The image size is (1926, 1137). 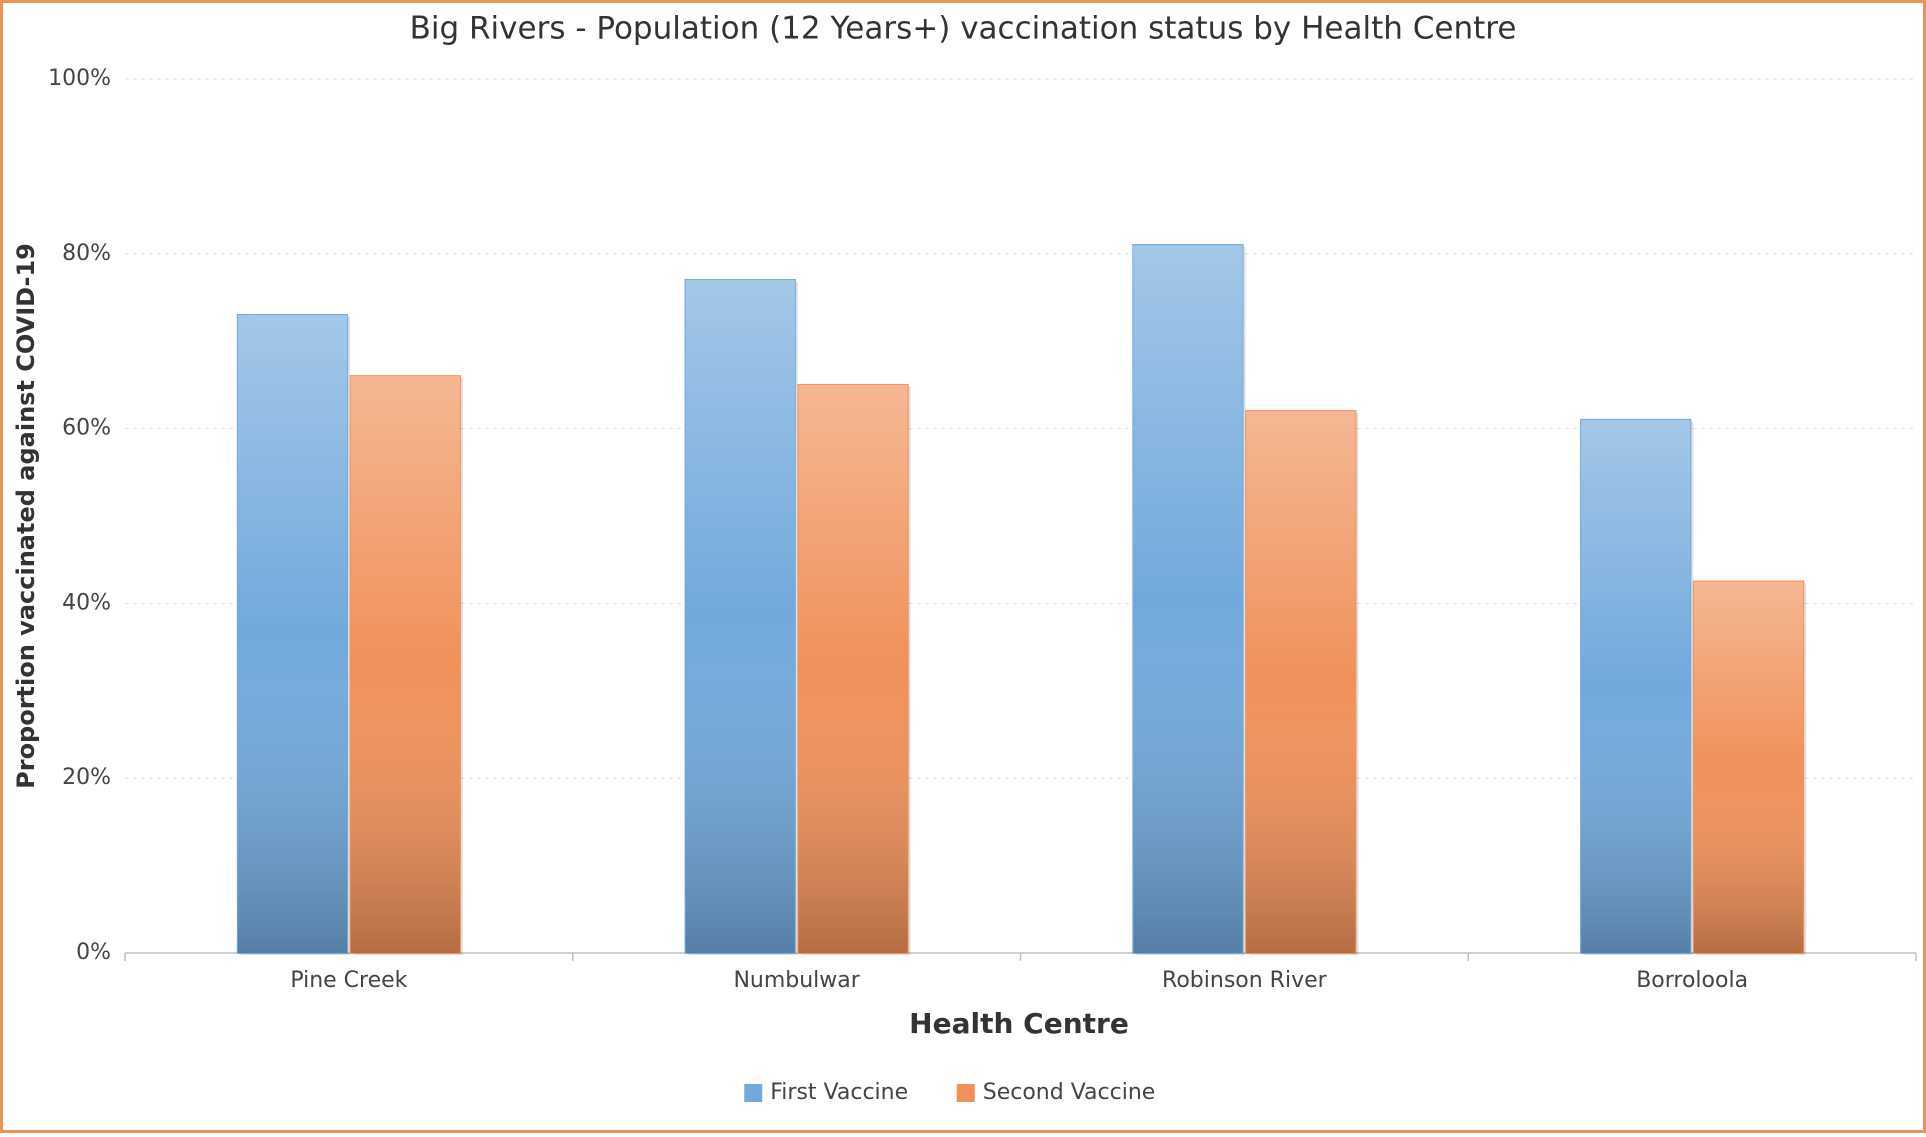 I want to click on y-axis-title: Proportion vaccinated against COVID-19, so click(x=26, y=516).